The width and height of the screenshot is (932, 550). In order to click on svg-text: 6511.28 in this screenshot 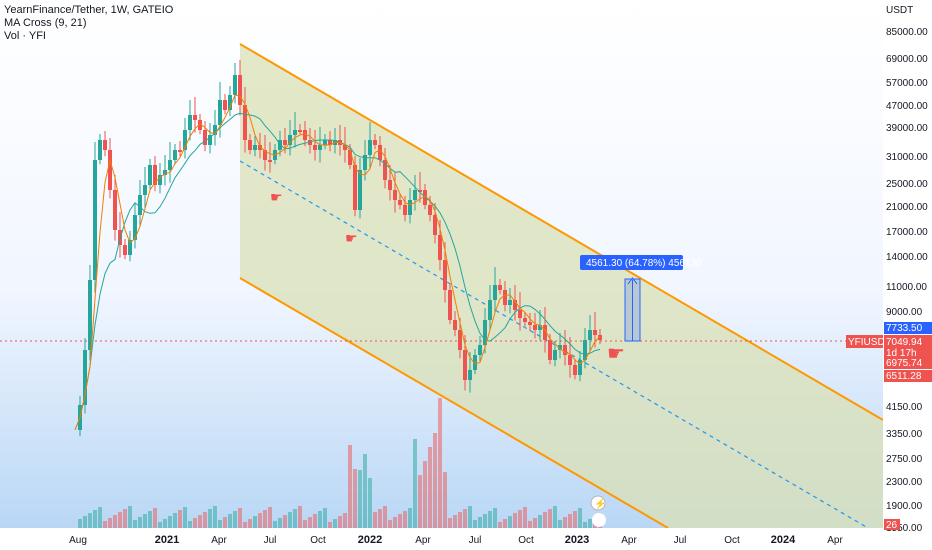, I will do `click(904, 376)`.